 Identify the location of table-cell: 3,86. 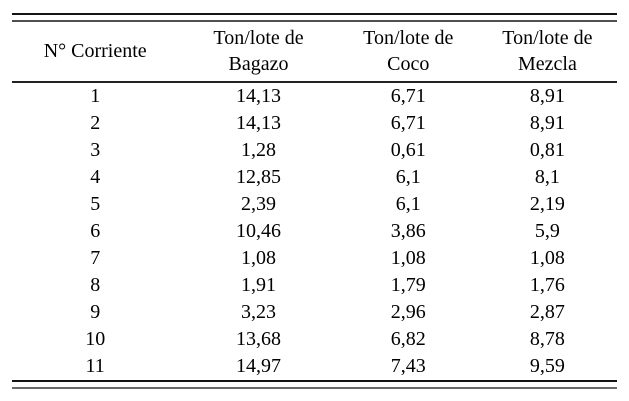
(408, 231).